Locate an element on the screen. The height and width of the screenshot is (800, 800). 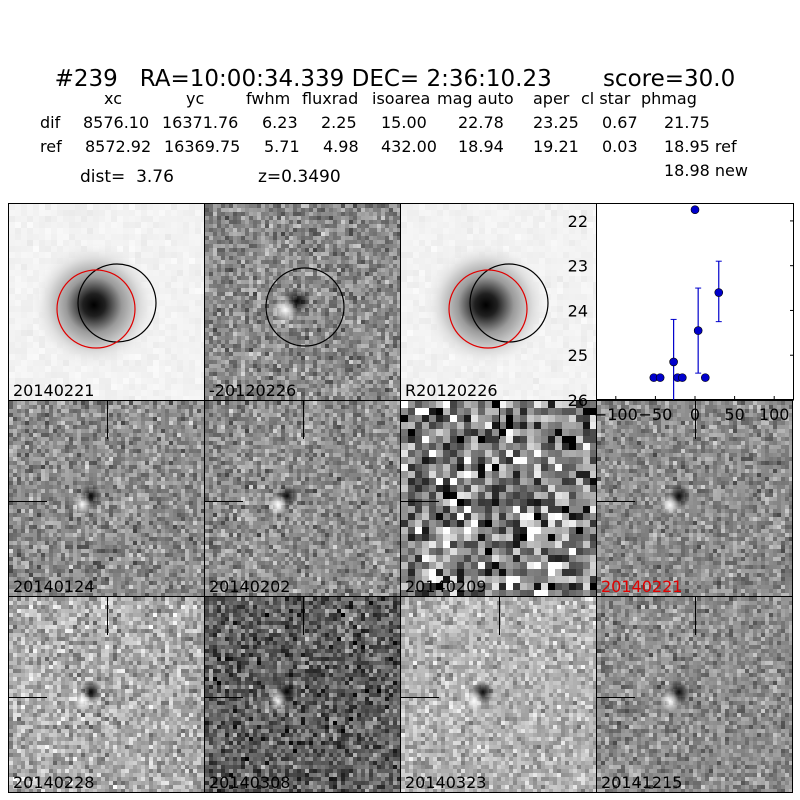
table-row-label: dif is located at coordinates (50, 122).